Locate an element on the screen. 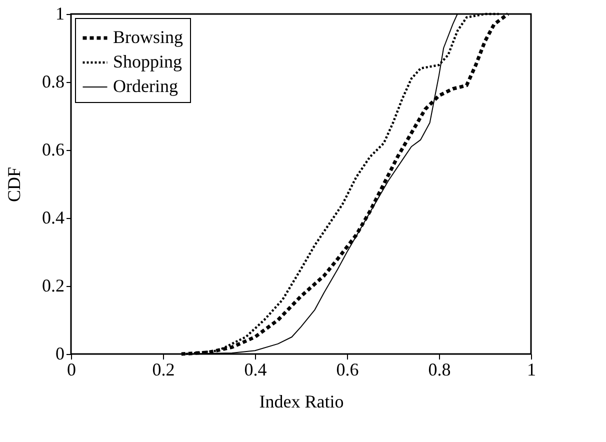 Image resolution: width=606 pixels, height=442 pixels. legend-label: Shopping is located at coordinates (147, 62).